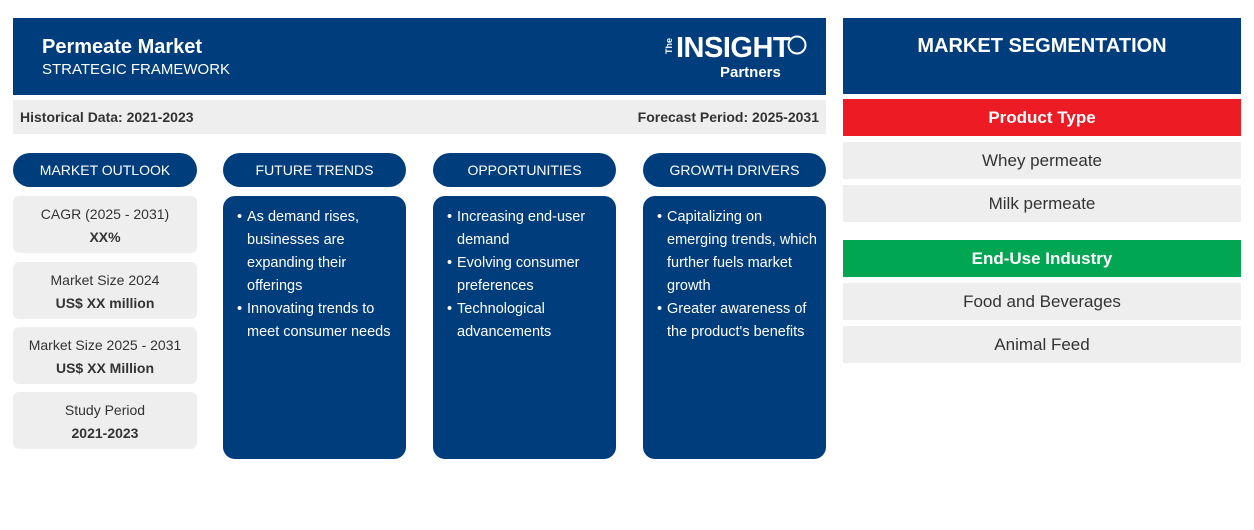 This screenshot has width=1254, height=530. What do you see at coordinates (734, 170) in the screenshot?
I see `growth-drivers-header: GROWTH DRIVERS` at bounding box center [734, 170].